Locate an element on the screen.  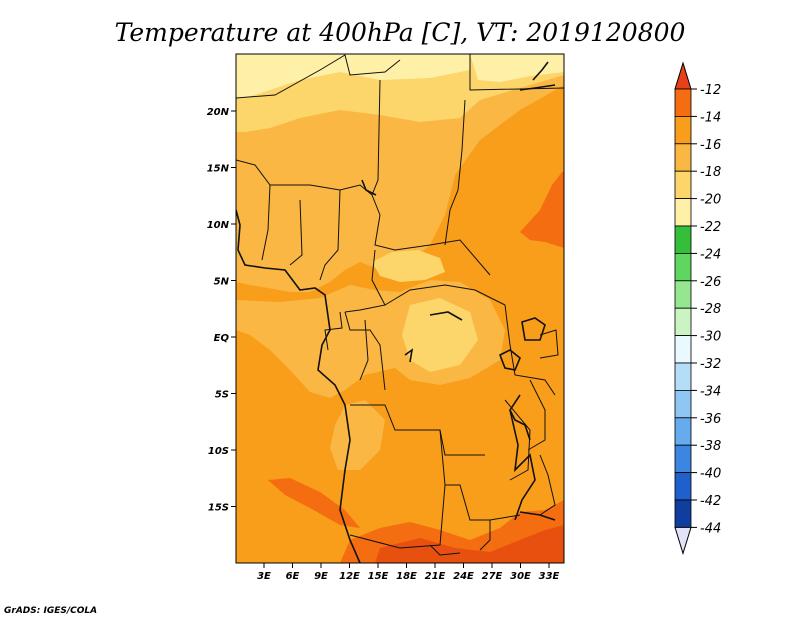
colorbar-label: -36 is located at coordinates (710, 419).